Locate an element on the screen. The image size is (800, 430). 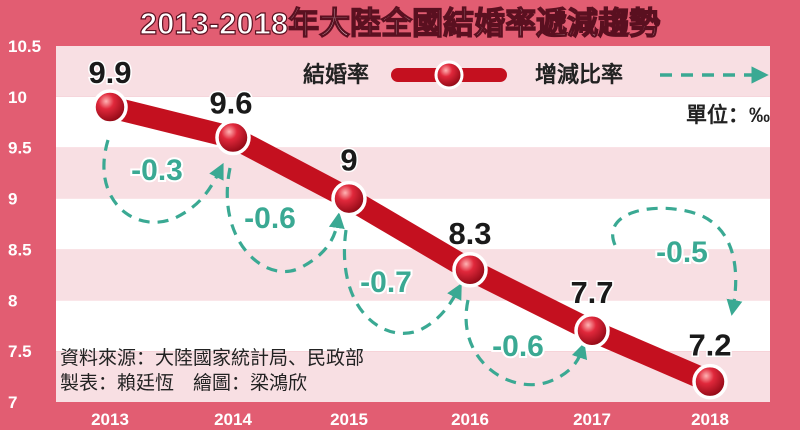
unit-label: 單位：‰ is located at coordinates (728, 115).